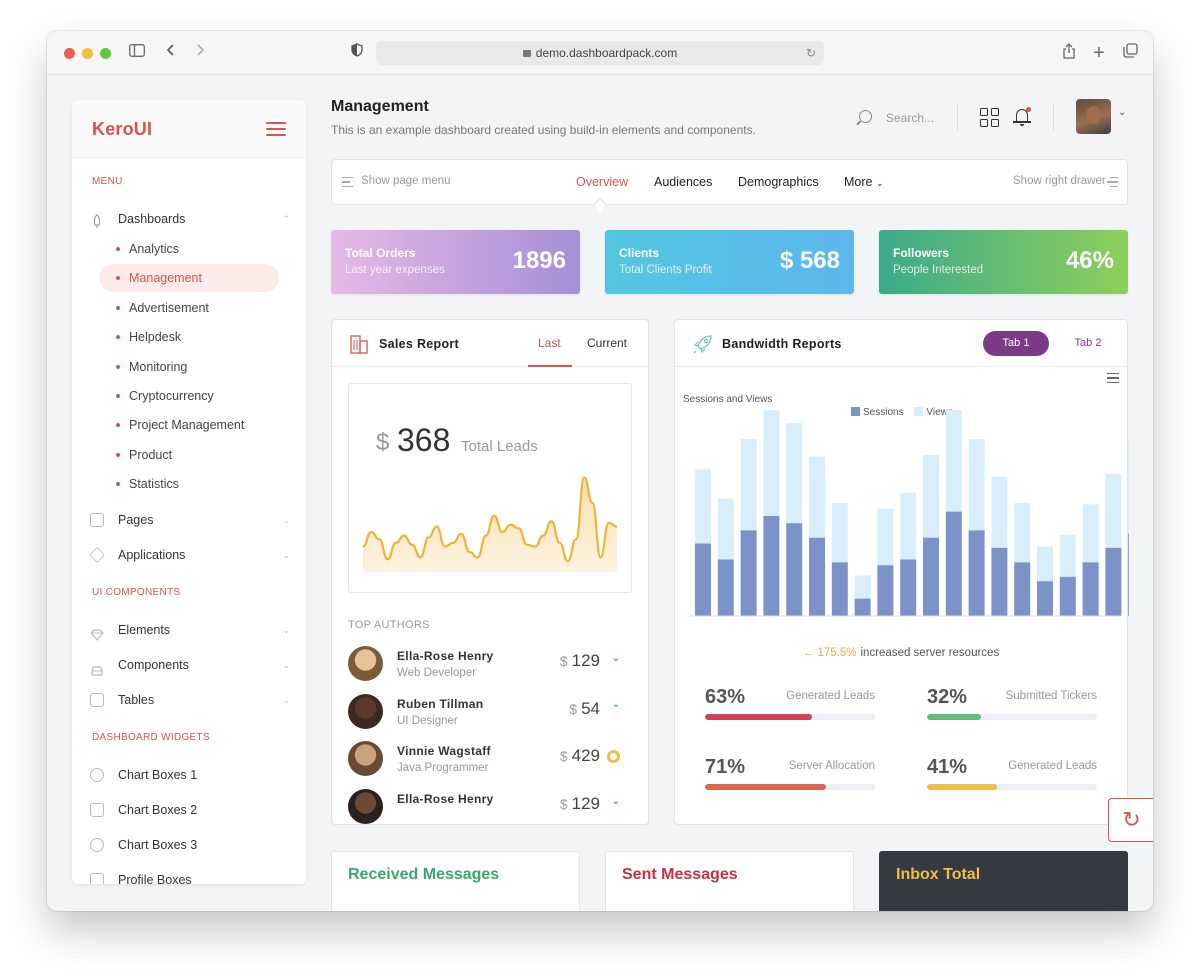 Image resolution: width=1200 pixels, height=972 pixels. I want to click on author-row: Vinnie Wagstaff Java Programmer $429, so click(484, 764).